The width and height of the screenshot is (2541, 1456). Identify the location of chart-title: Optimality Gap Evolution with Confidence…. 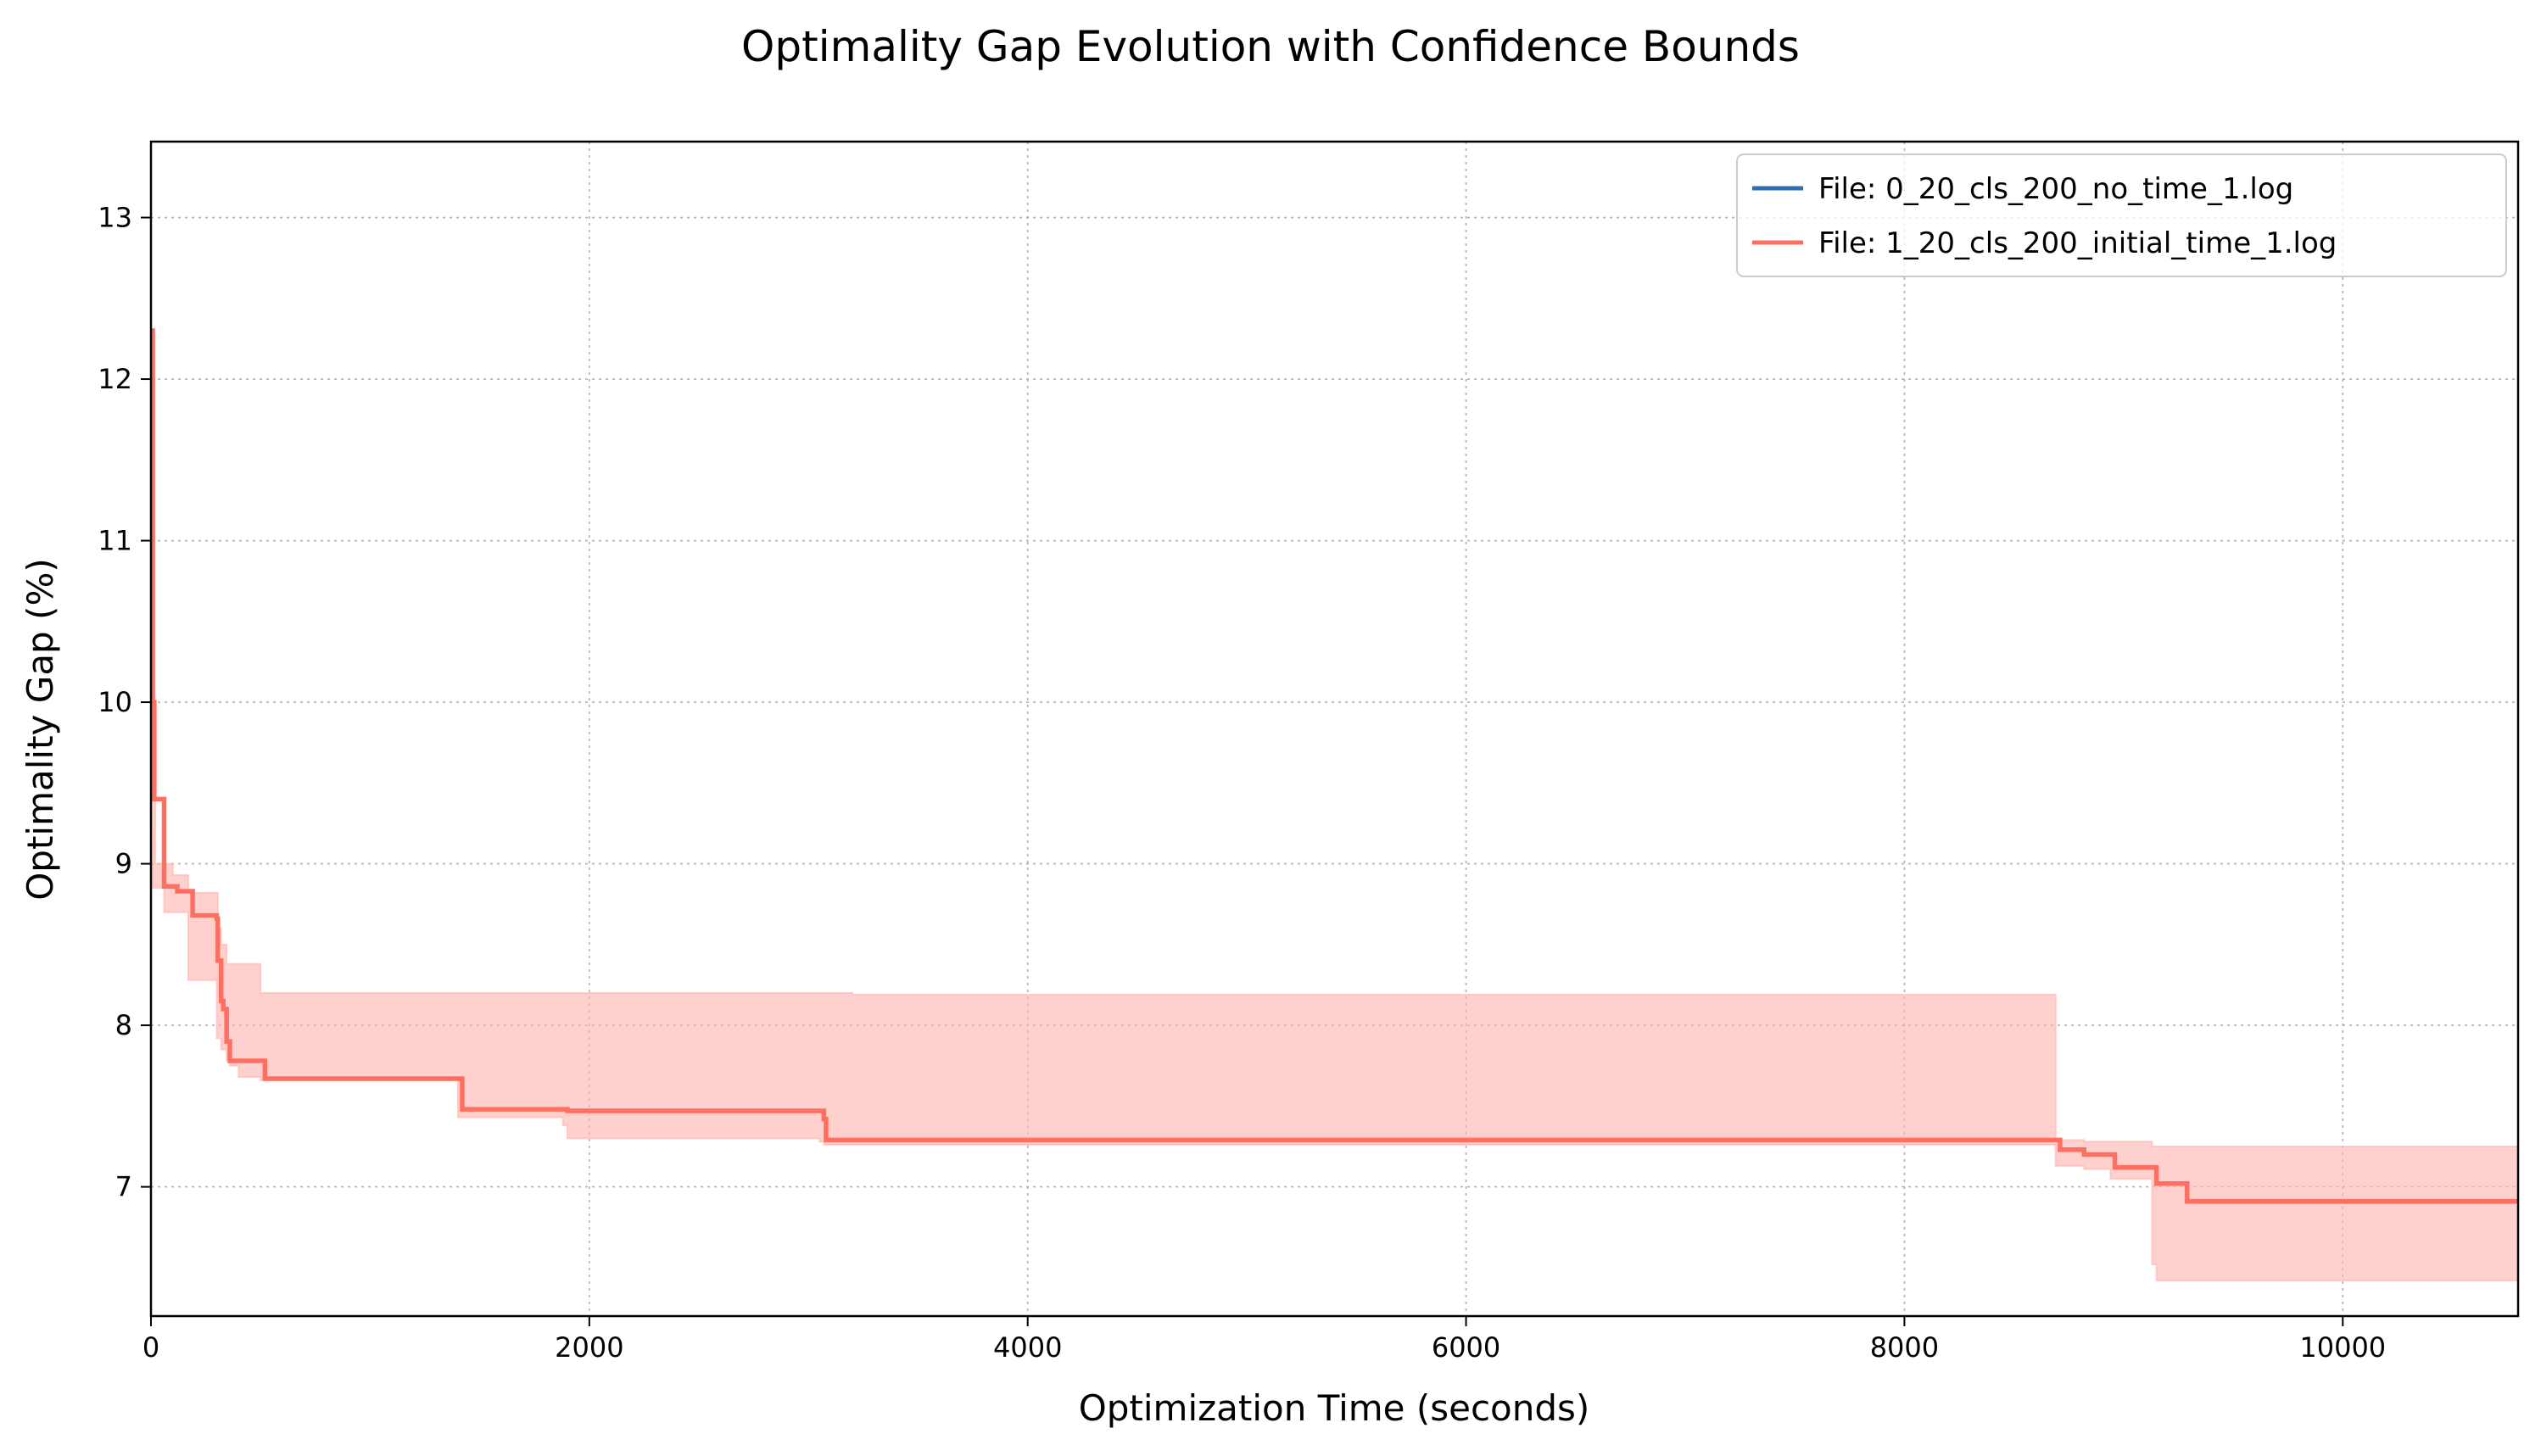
(1270, 46).